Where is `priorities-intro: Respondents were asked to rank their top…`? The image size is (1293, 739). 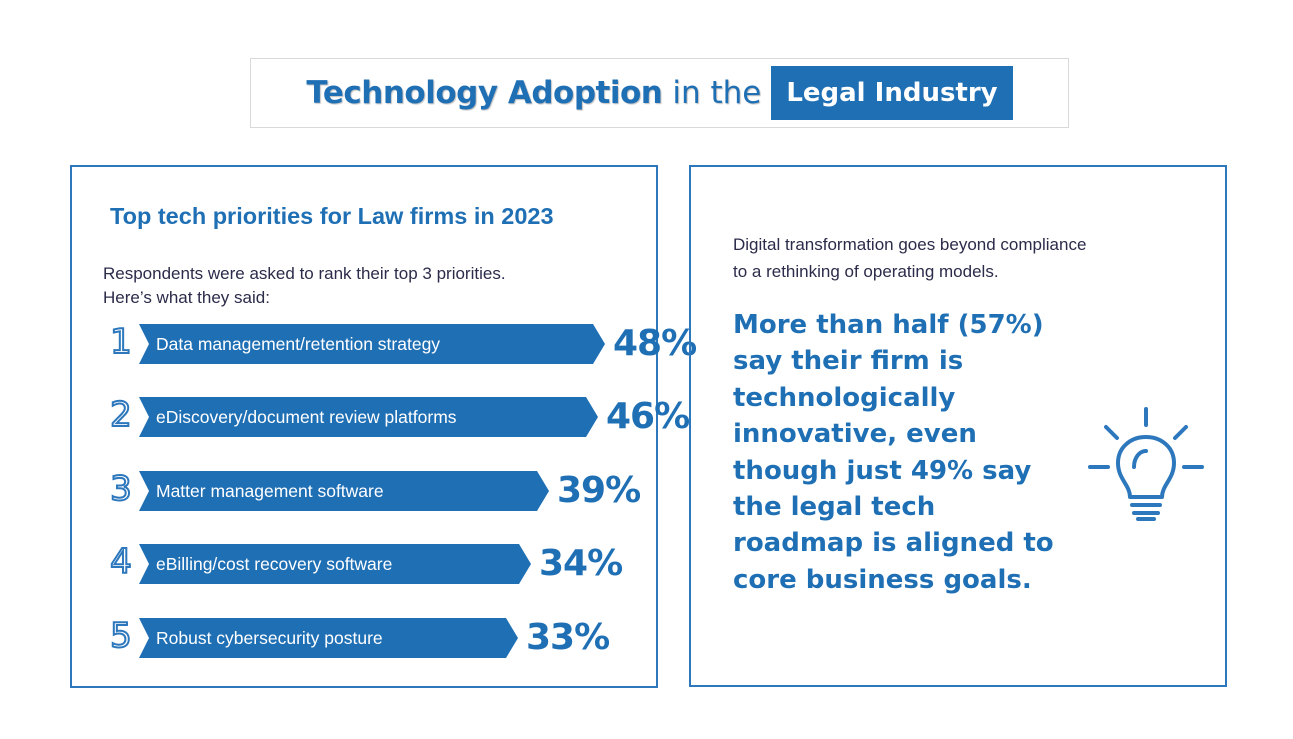 priorities-intro: Respondents were asked to rank their top… is located at coordinates (373, 286).